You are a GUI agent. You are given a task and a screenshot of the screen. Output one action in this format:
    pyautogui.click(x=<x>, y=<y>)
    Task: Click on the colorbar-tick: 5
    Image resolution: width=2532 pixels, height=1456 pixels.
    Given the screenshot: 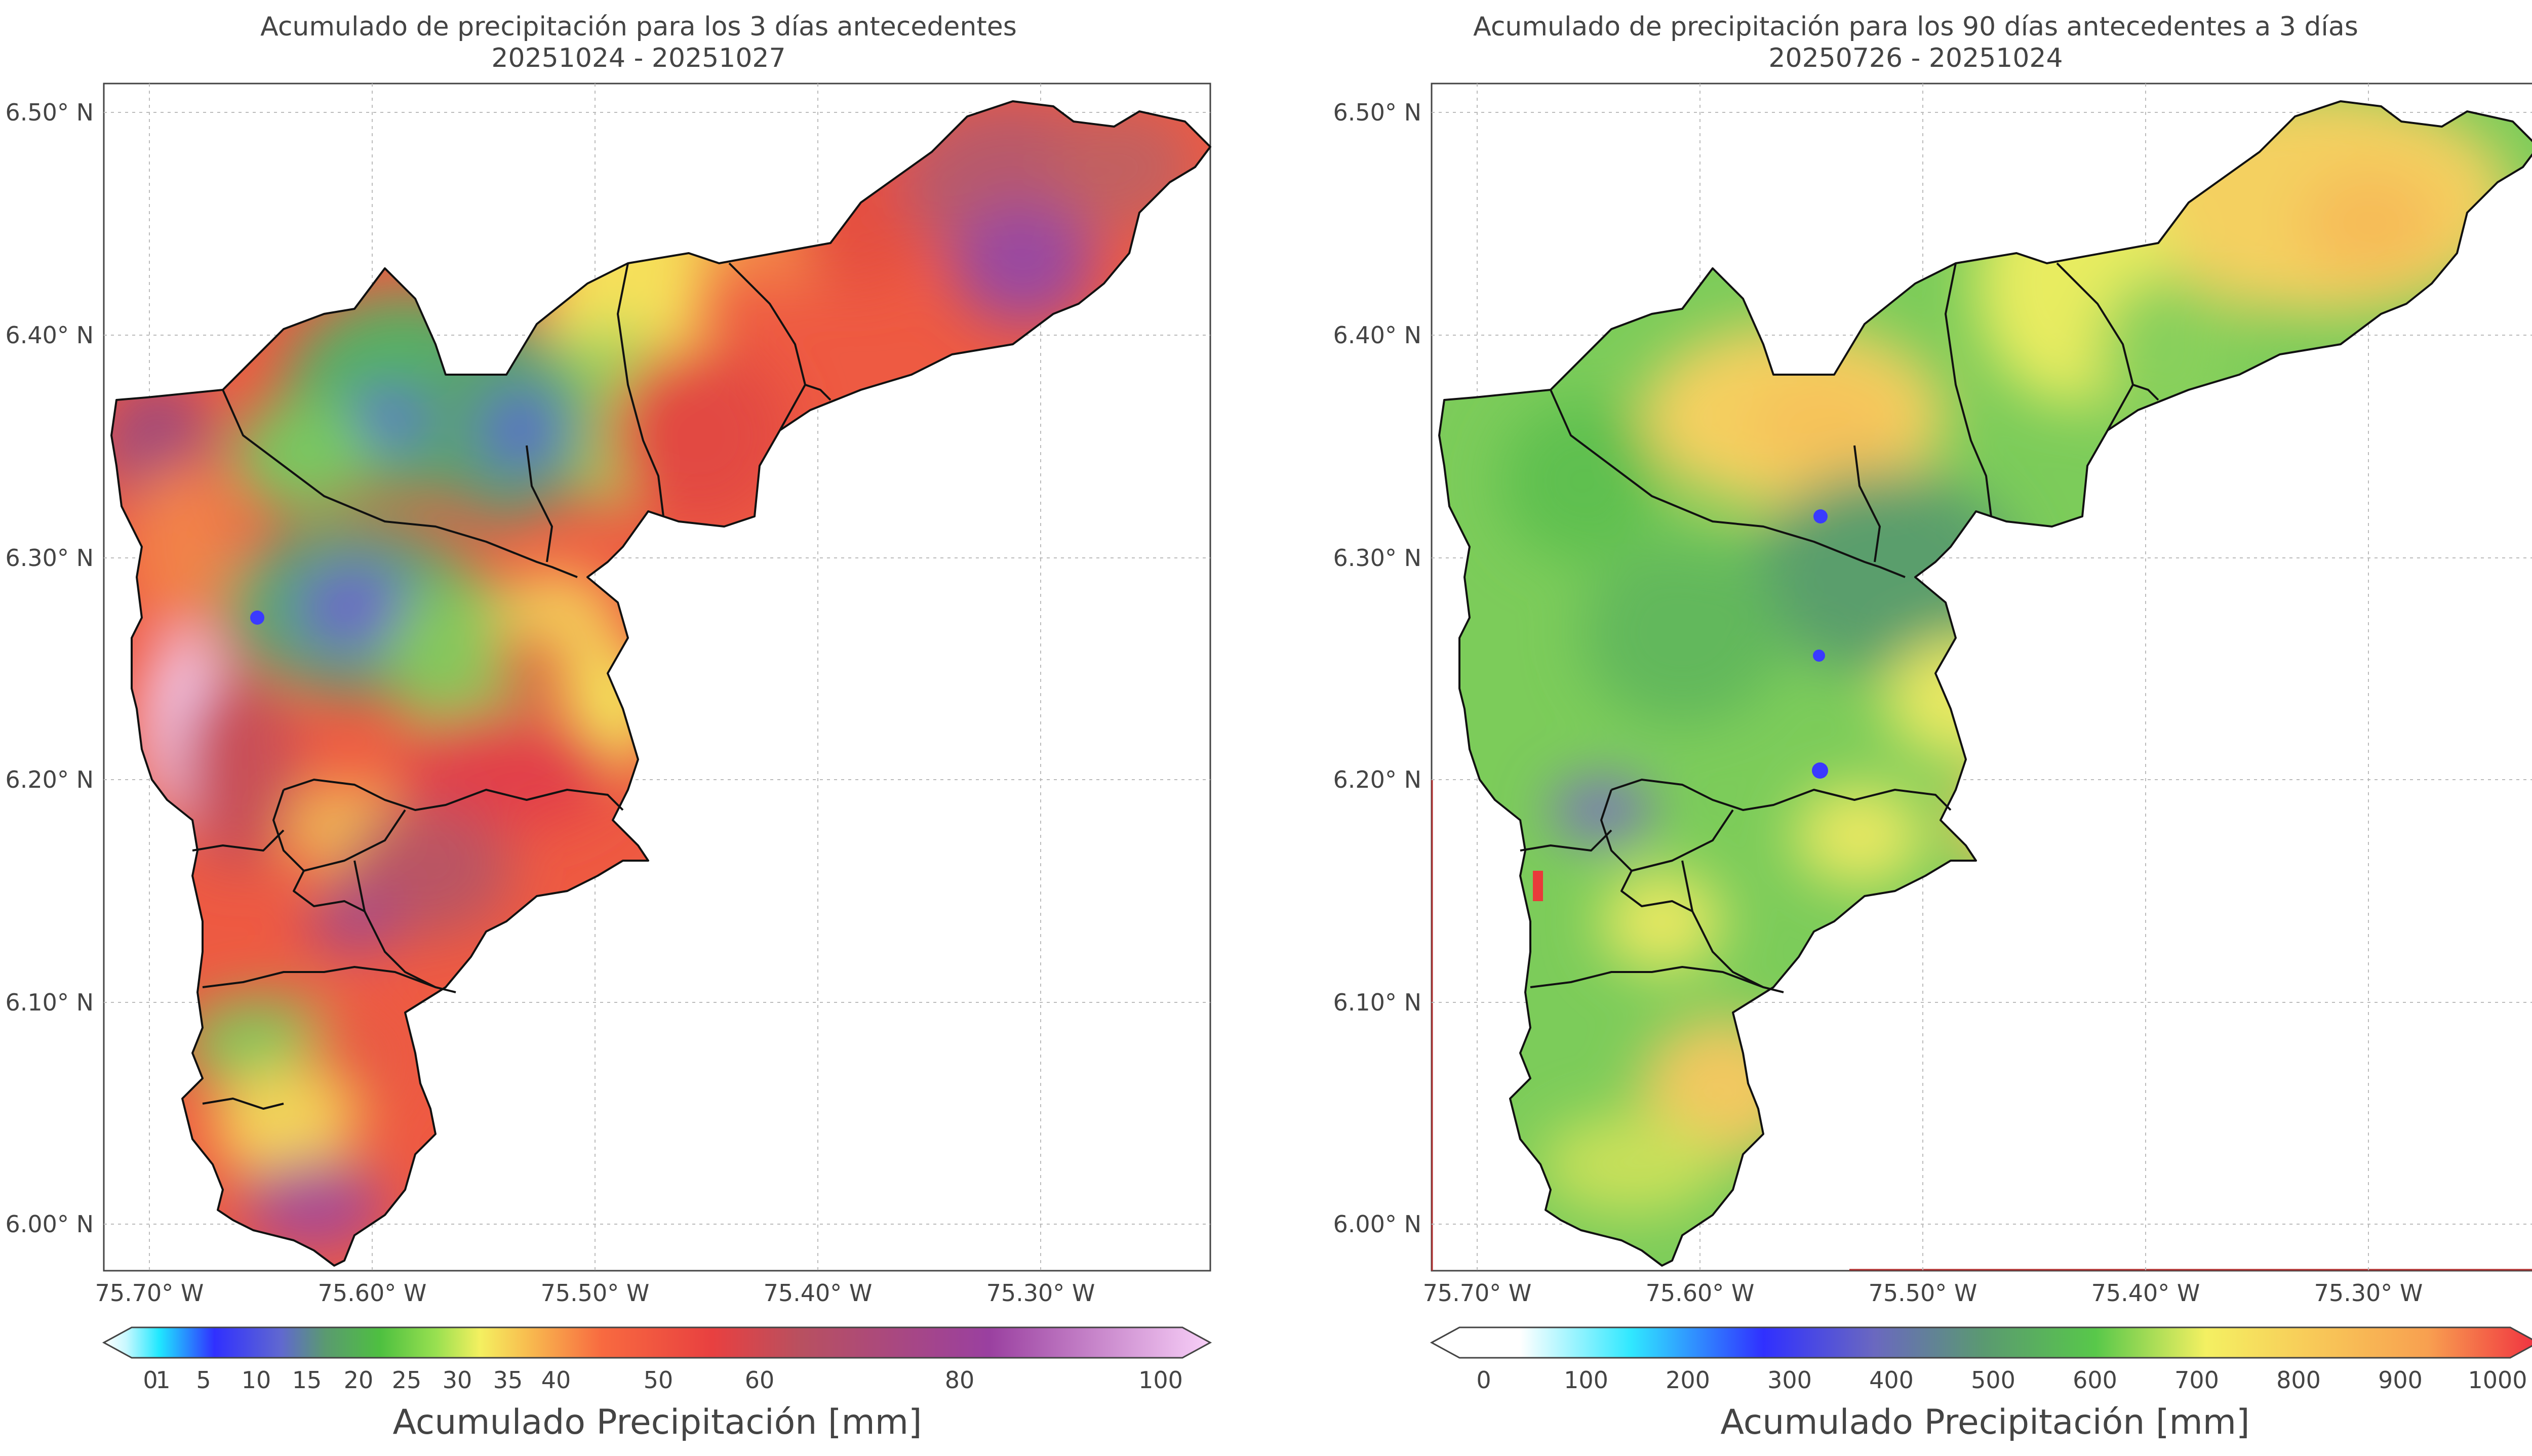 What is the action you would take?
    pyautogui.click(x=203, y=1380)
    